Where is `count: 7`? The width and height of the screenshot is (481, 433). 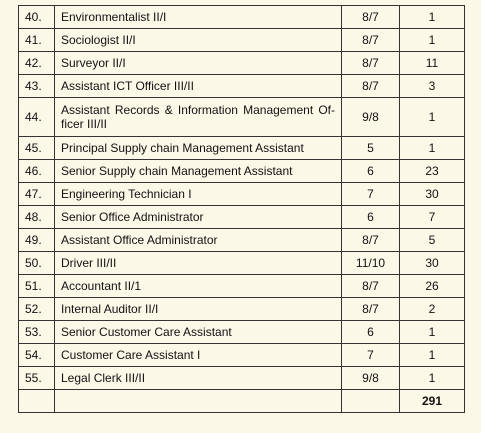
count: 7 is located at coordinates (432, 217).